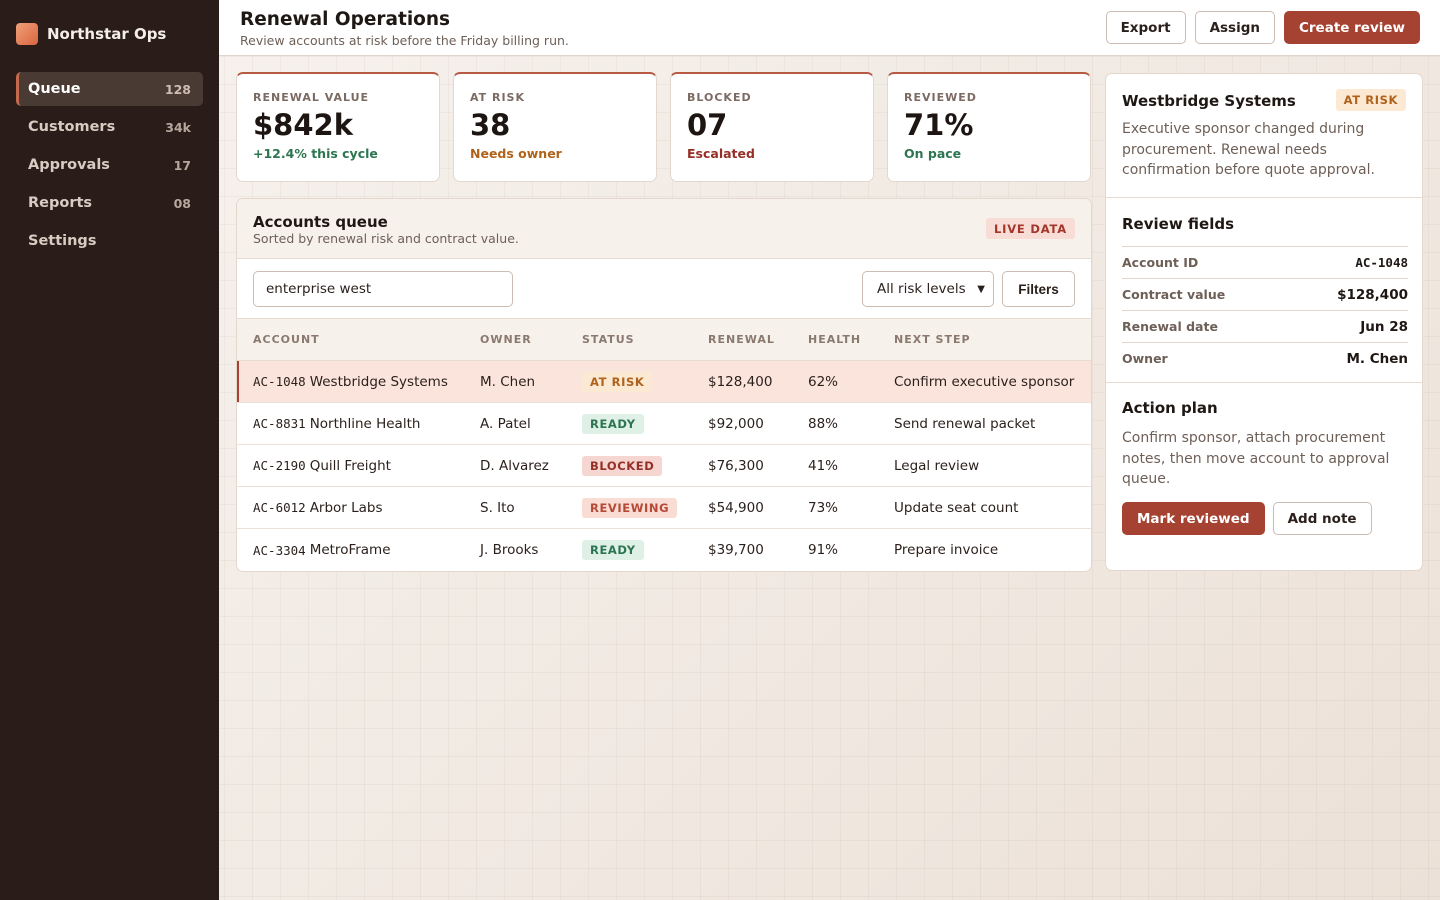 This screenshot has height=900, width=1440. What do you see at coordinates (1193, 518) in the screenshot?
I see `mark-reviewed-button: Mark reviewed` at bounding box center [1193, 518].